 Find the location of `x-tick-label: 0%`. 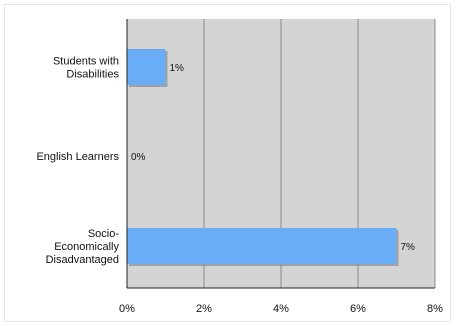

x-tick-label: 0% is located at coordinates (127, 309).